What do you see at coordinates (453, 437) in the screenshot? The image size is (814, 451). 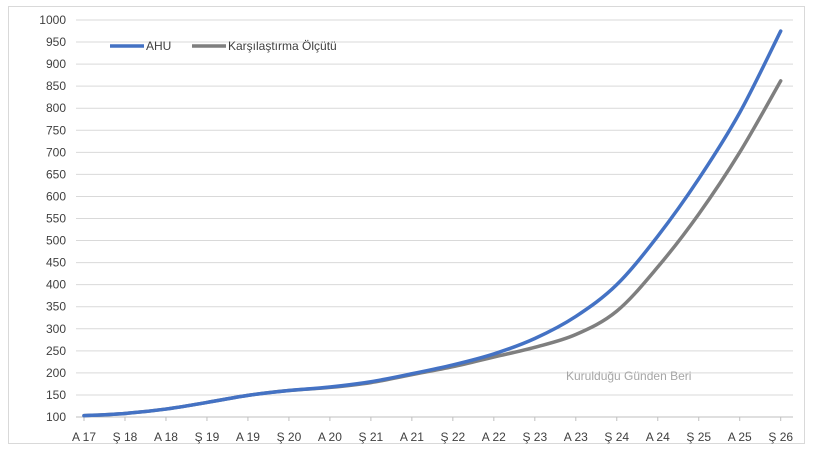 I see `x-tick-label: Ş 22` at bounding box center [453, 437].